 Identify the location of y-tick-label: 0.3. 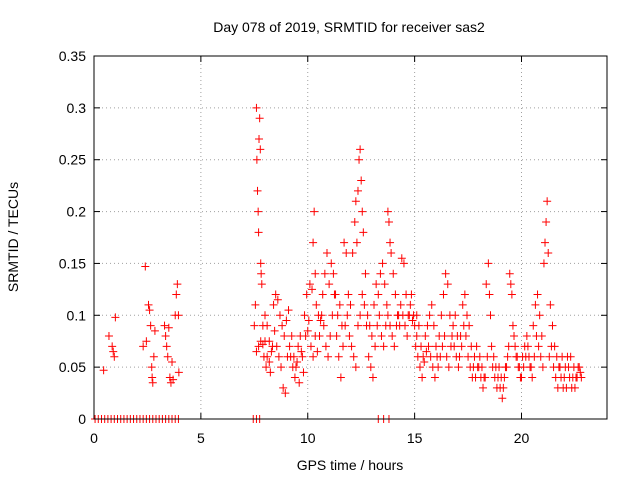
(77, 108).